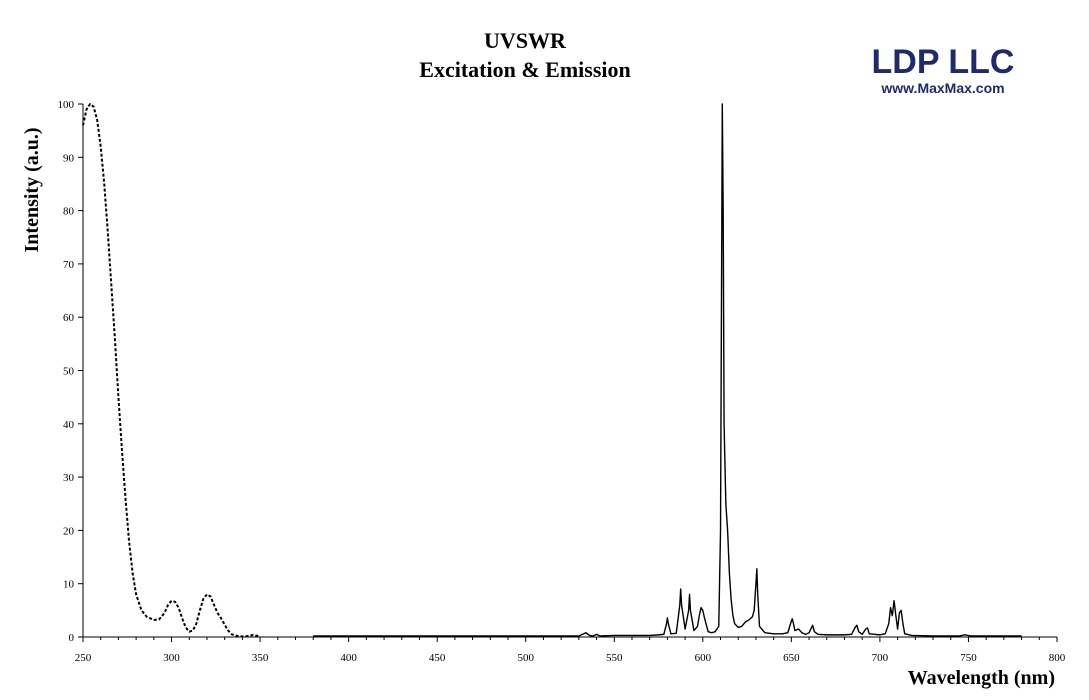  What do you see at coordinates (437, 658) in the screenshot?
I see `x-tick-label: 450` at bounding box center [437, 658].